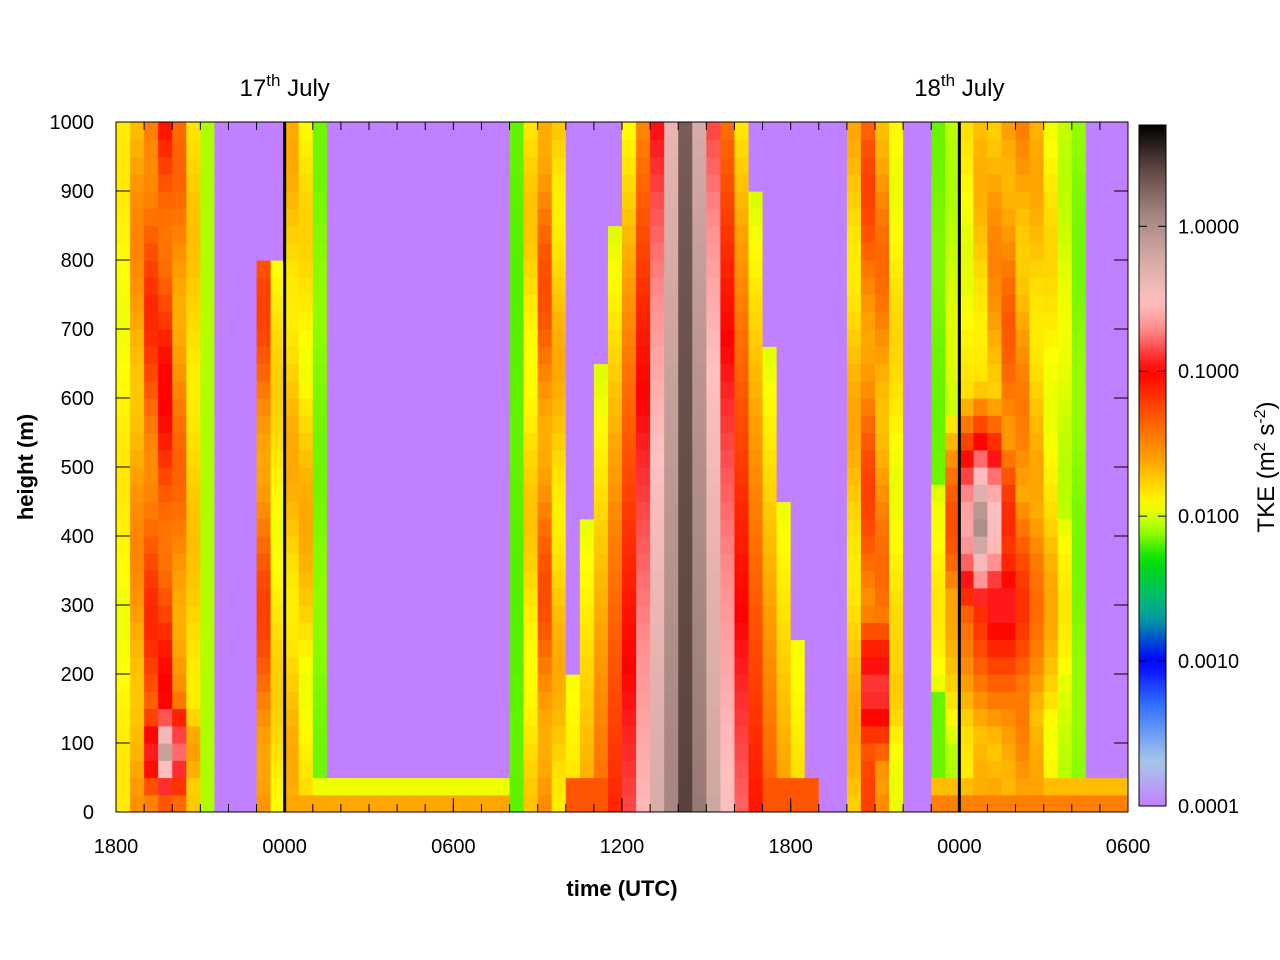 This screenshot has width=1280, height=960. What do you see at coordinates (1266, 433) in the screenshot?
I see `colorbar-title-part2: s` at bounding box center [1266, 433].